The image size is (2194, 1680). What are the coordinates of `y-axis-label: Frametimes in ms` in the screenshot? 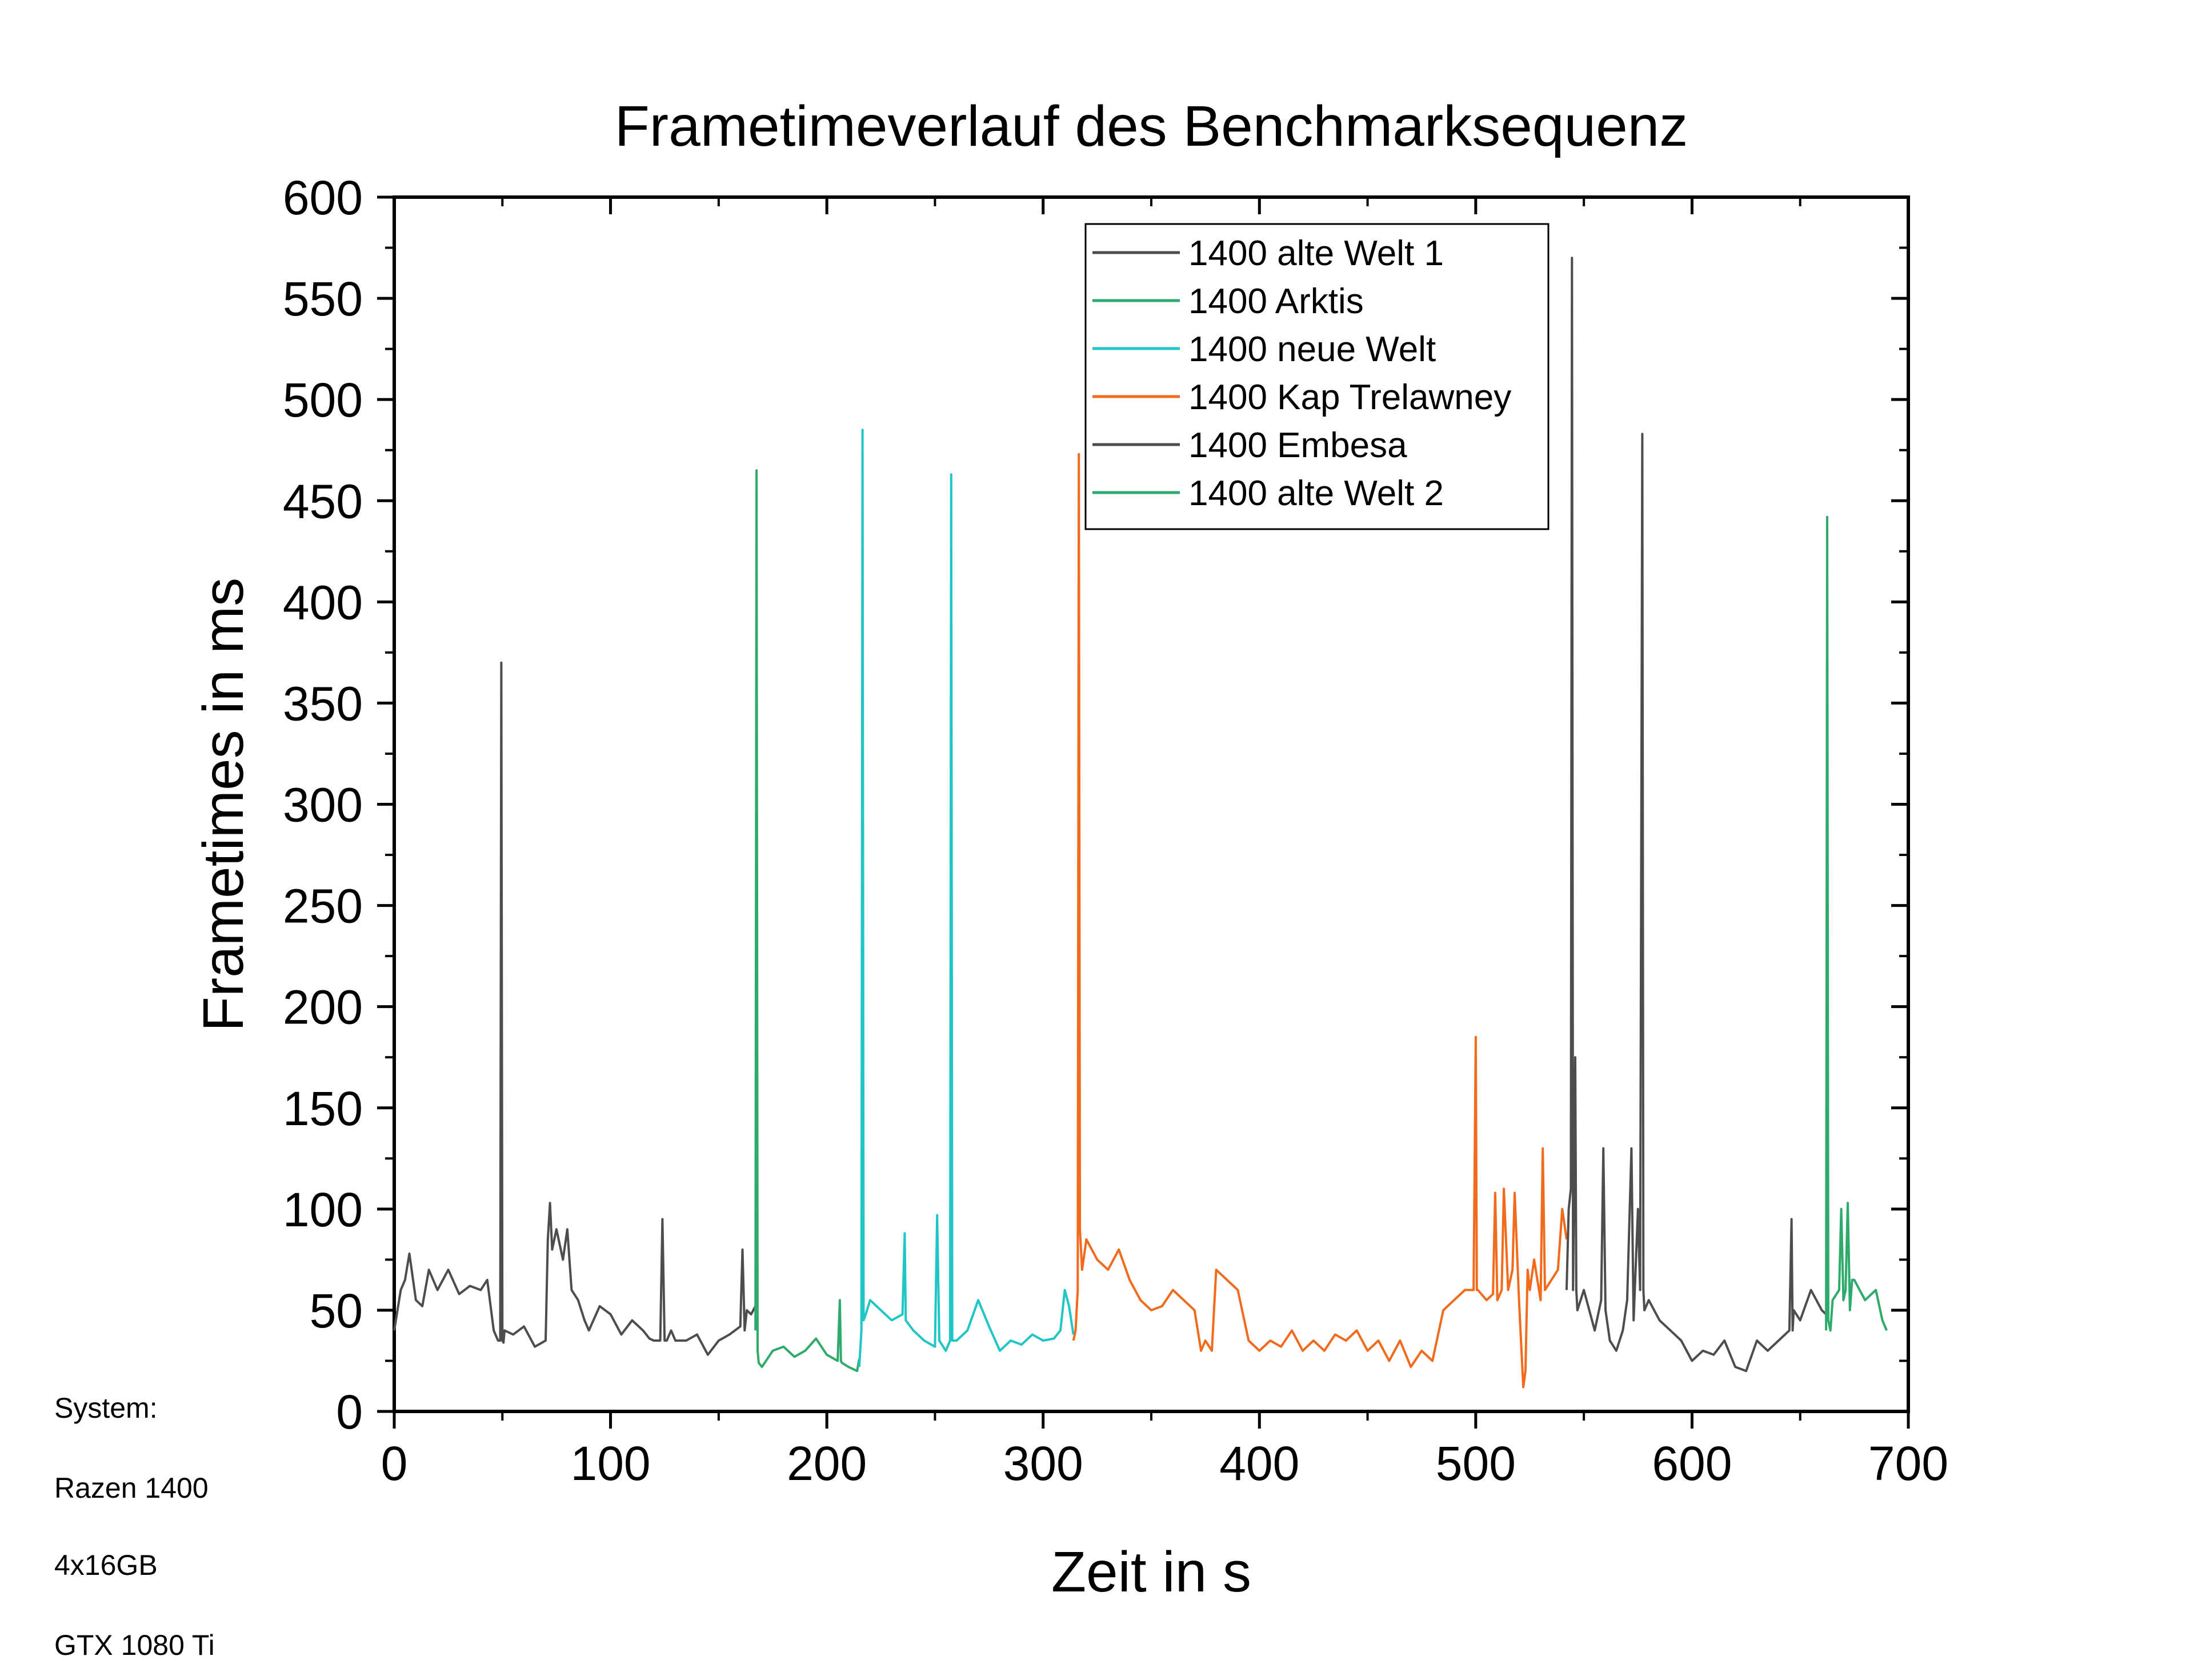 It's located at (223, 805).